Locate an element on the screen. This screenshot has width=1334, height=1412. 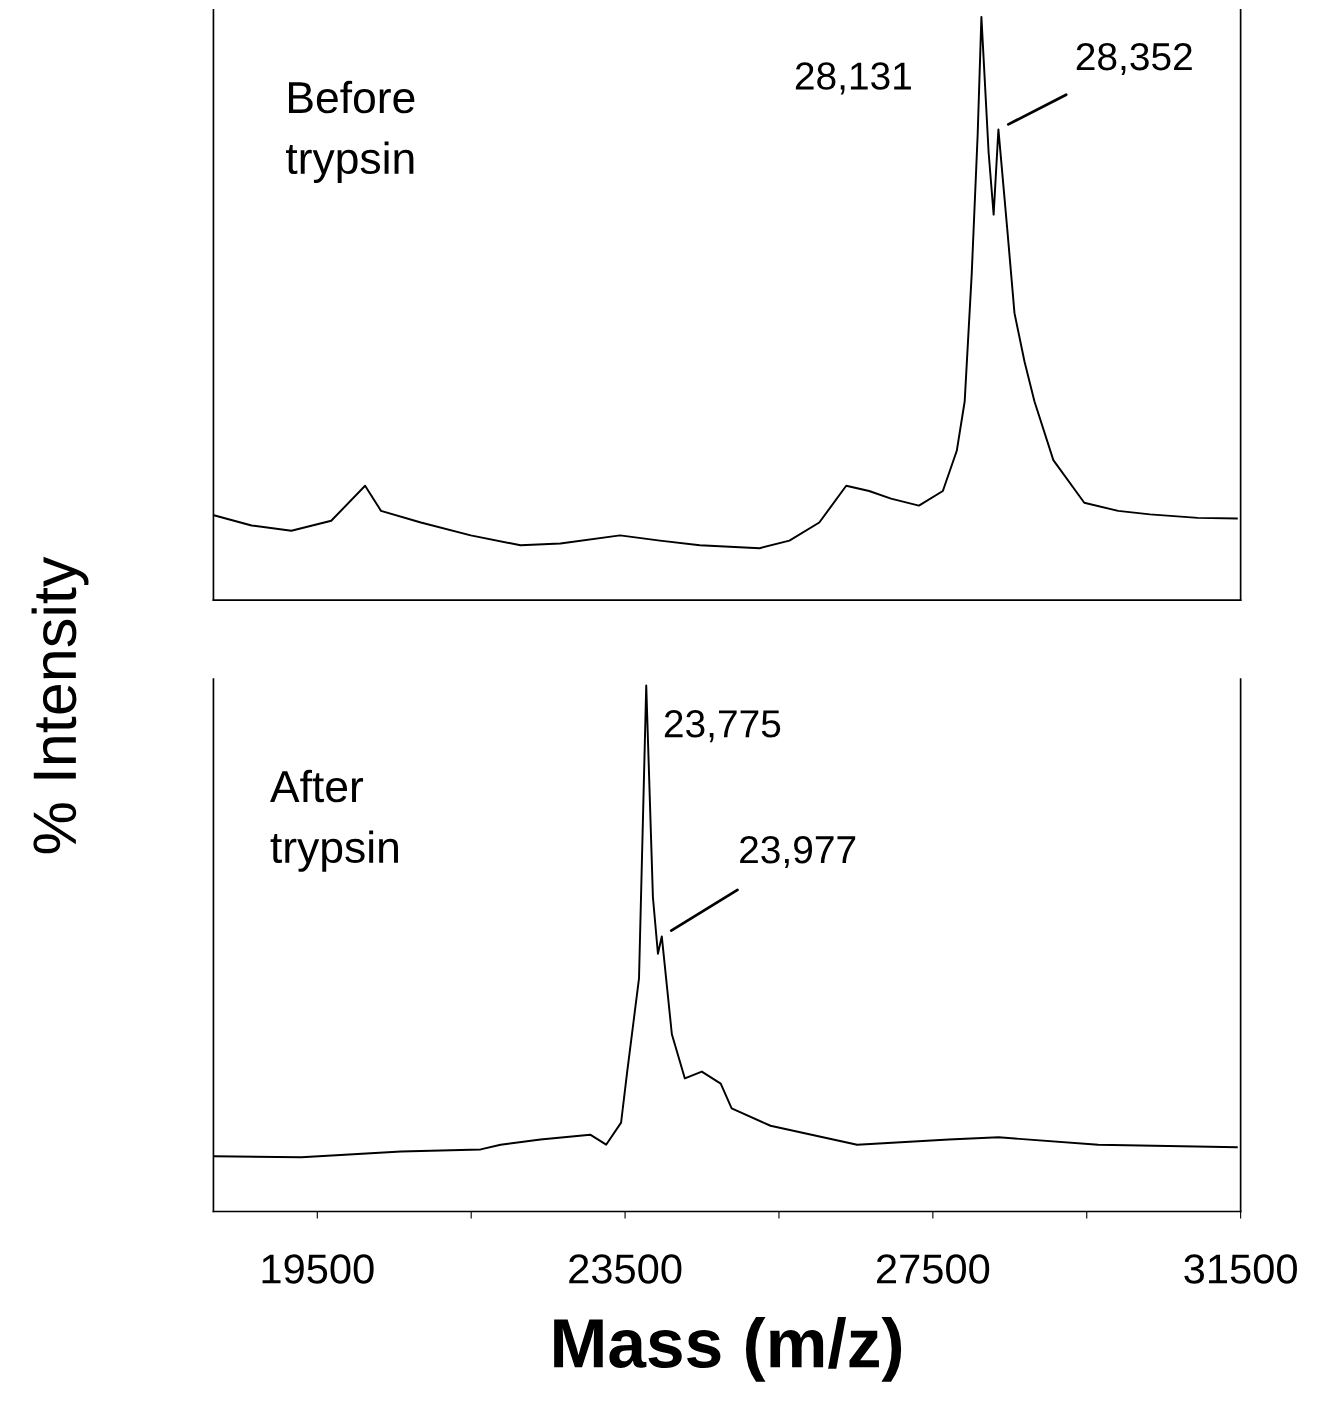
y-axis-title: % Intensity is located at coordinates (60, 705).